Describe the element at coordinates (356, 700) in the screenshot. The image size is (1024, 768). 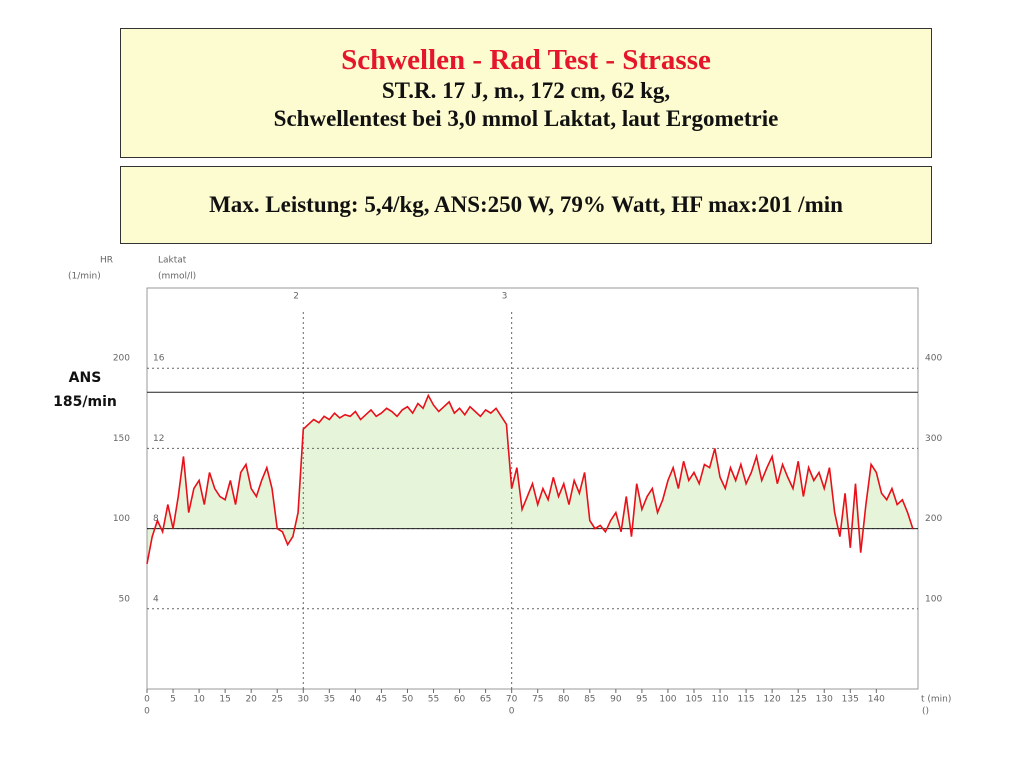
I see `x-tick-label: 40` at that location.